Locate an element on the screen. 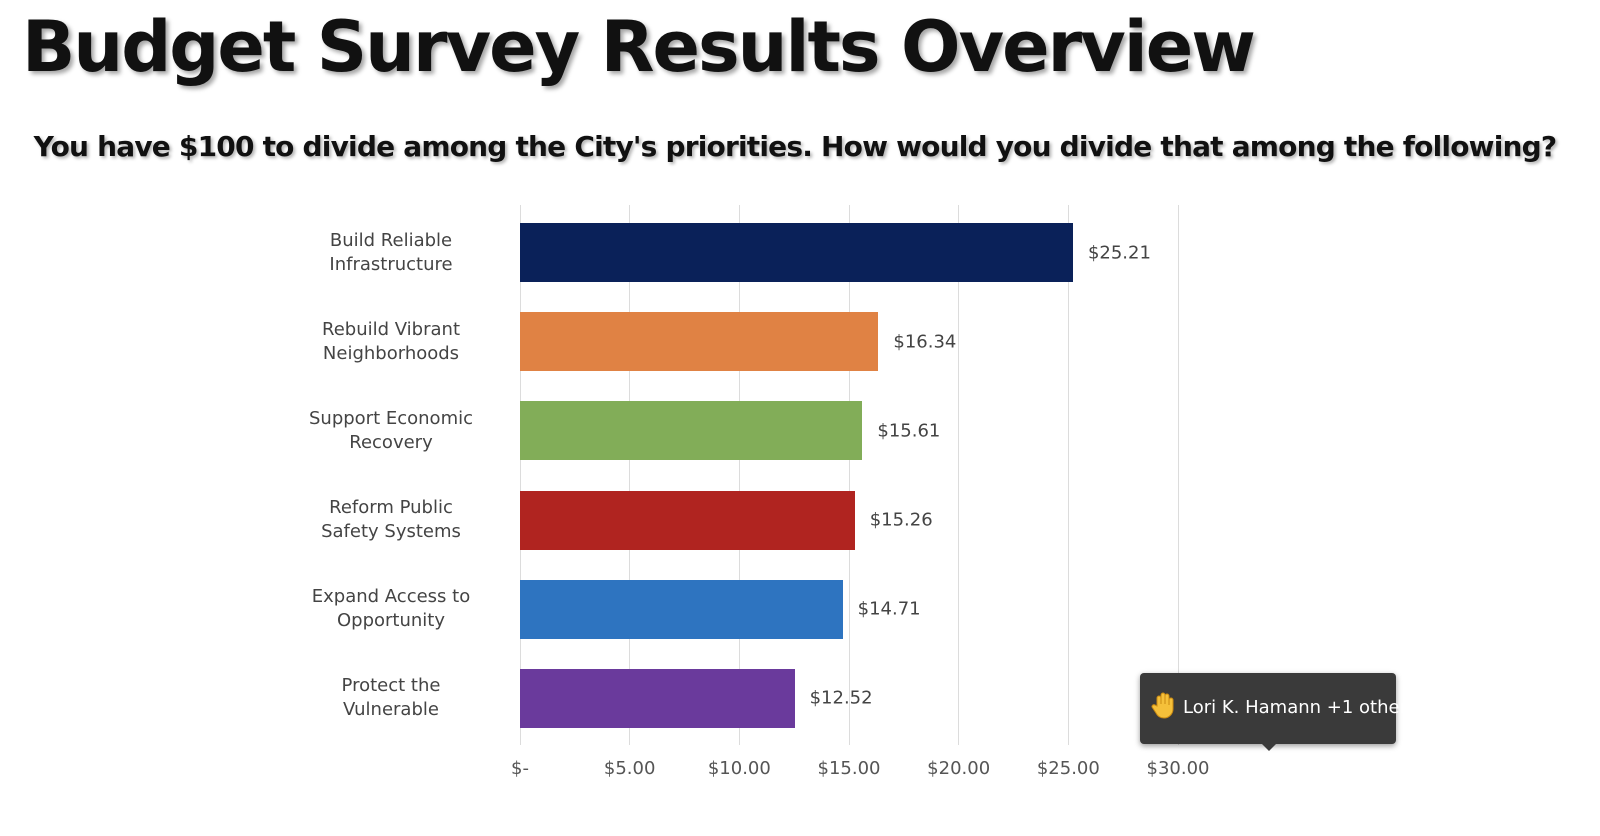 The width and height of the screenshot is (1600, 836). x-tick-label: $- is located at coordinates (520, 768).